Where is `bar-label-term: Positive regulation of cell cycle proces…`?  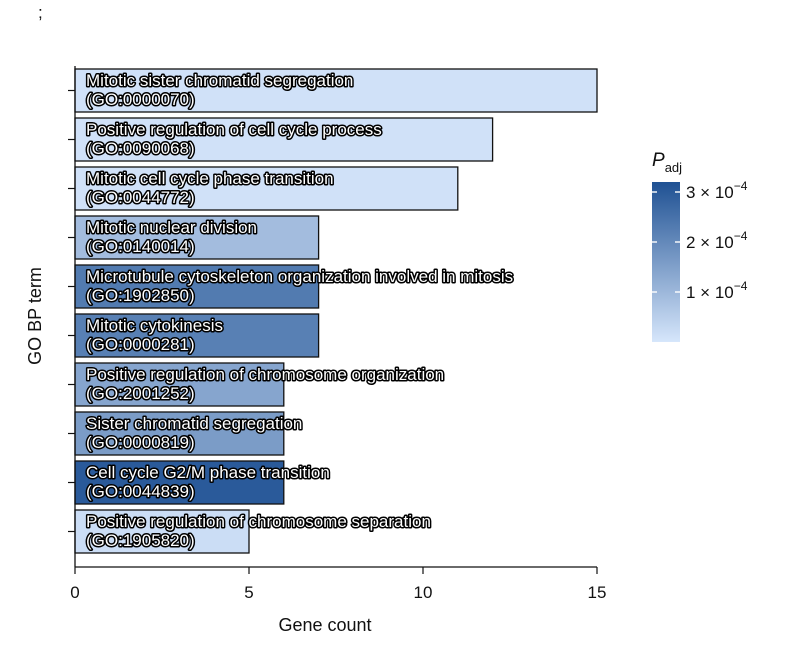 bar-label-term: Positive regulation of cell cycle proces… is located at coordinates (234, 129).